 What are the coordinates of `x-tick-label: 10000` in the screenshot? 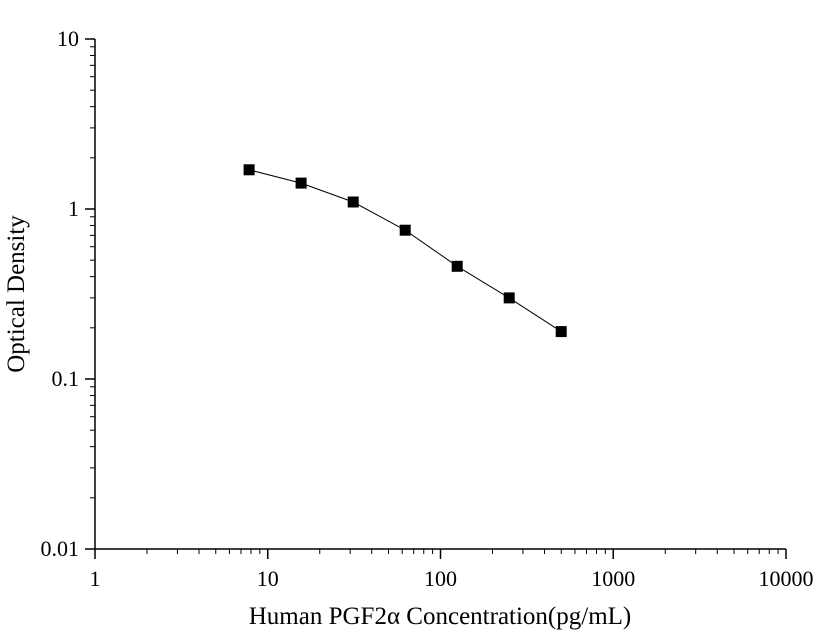 It's located at (786, 578).